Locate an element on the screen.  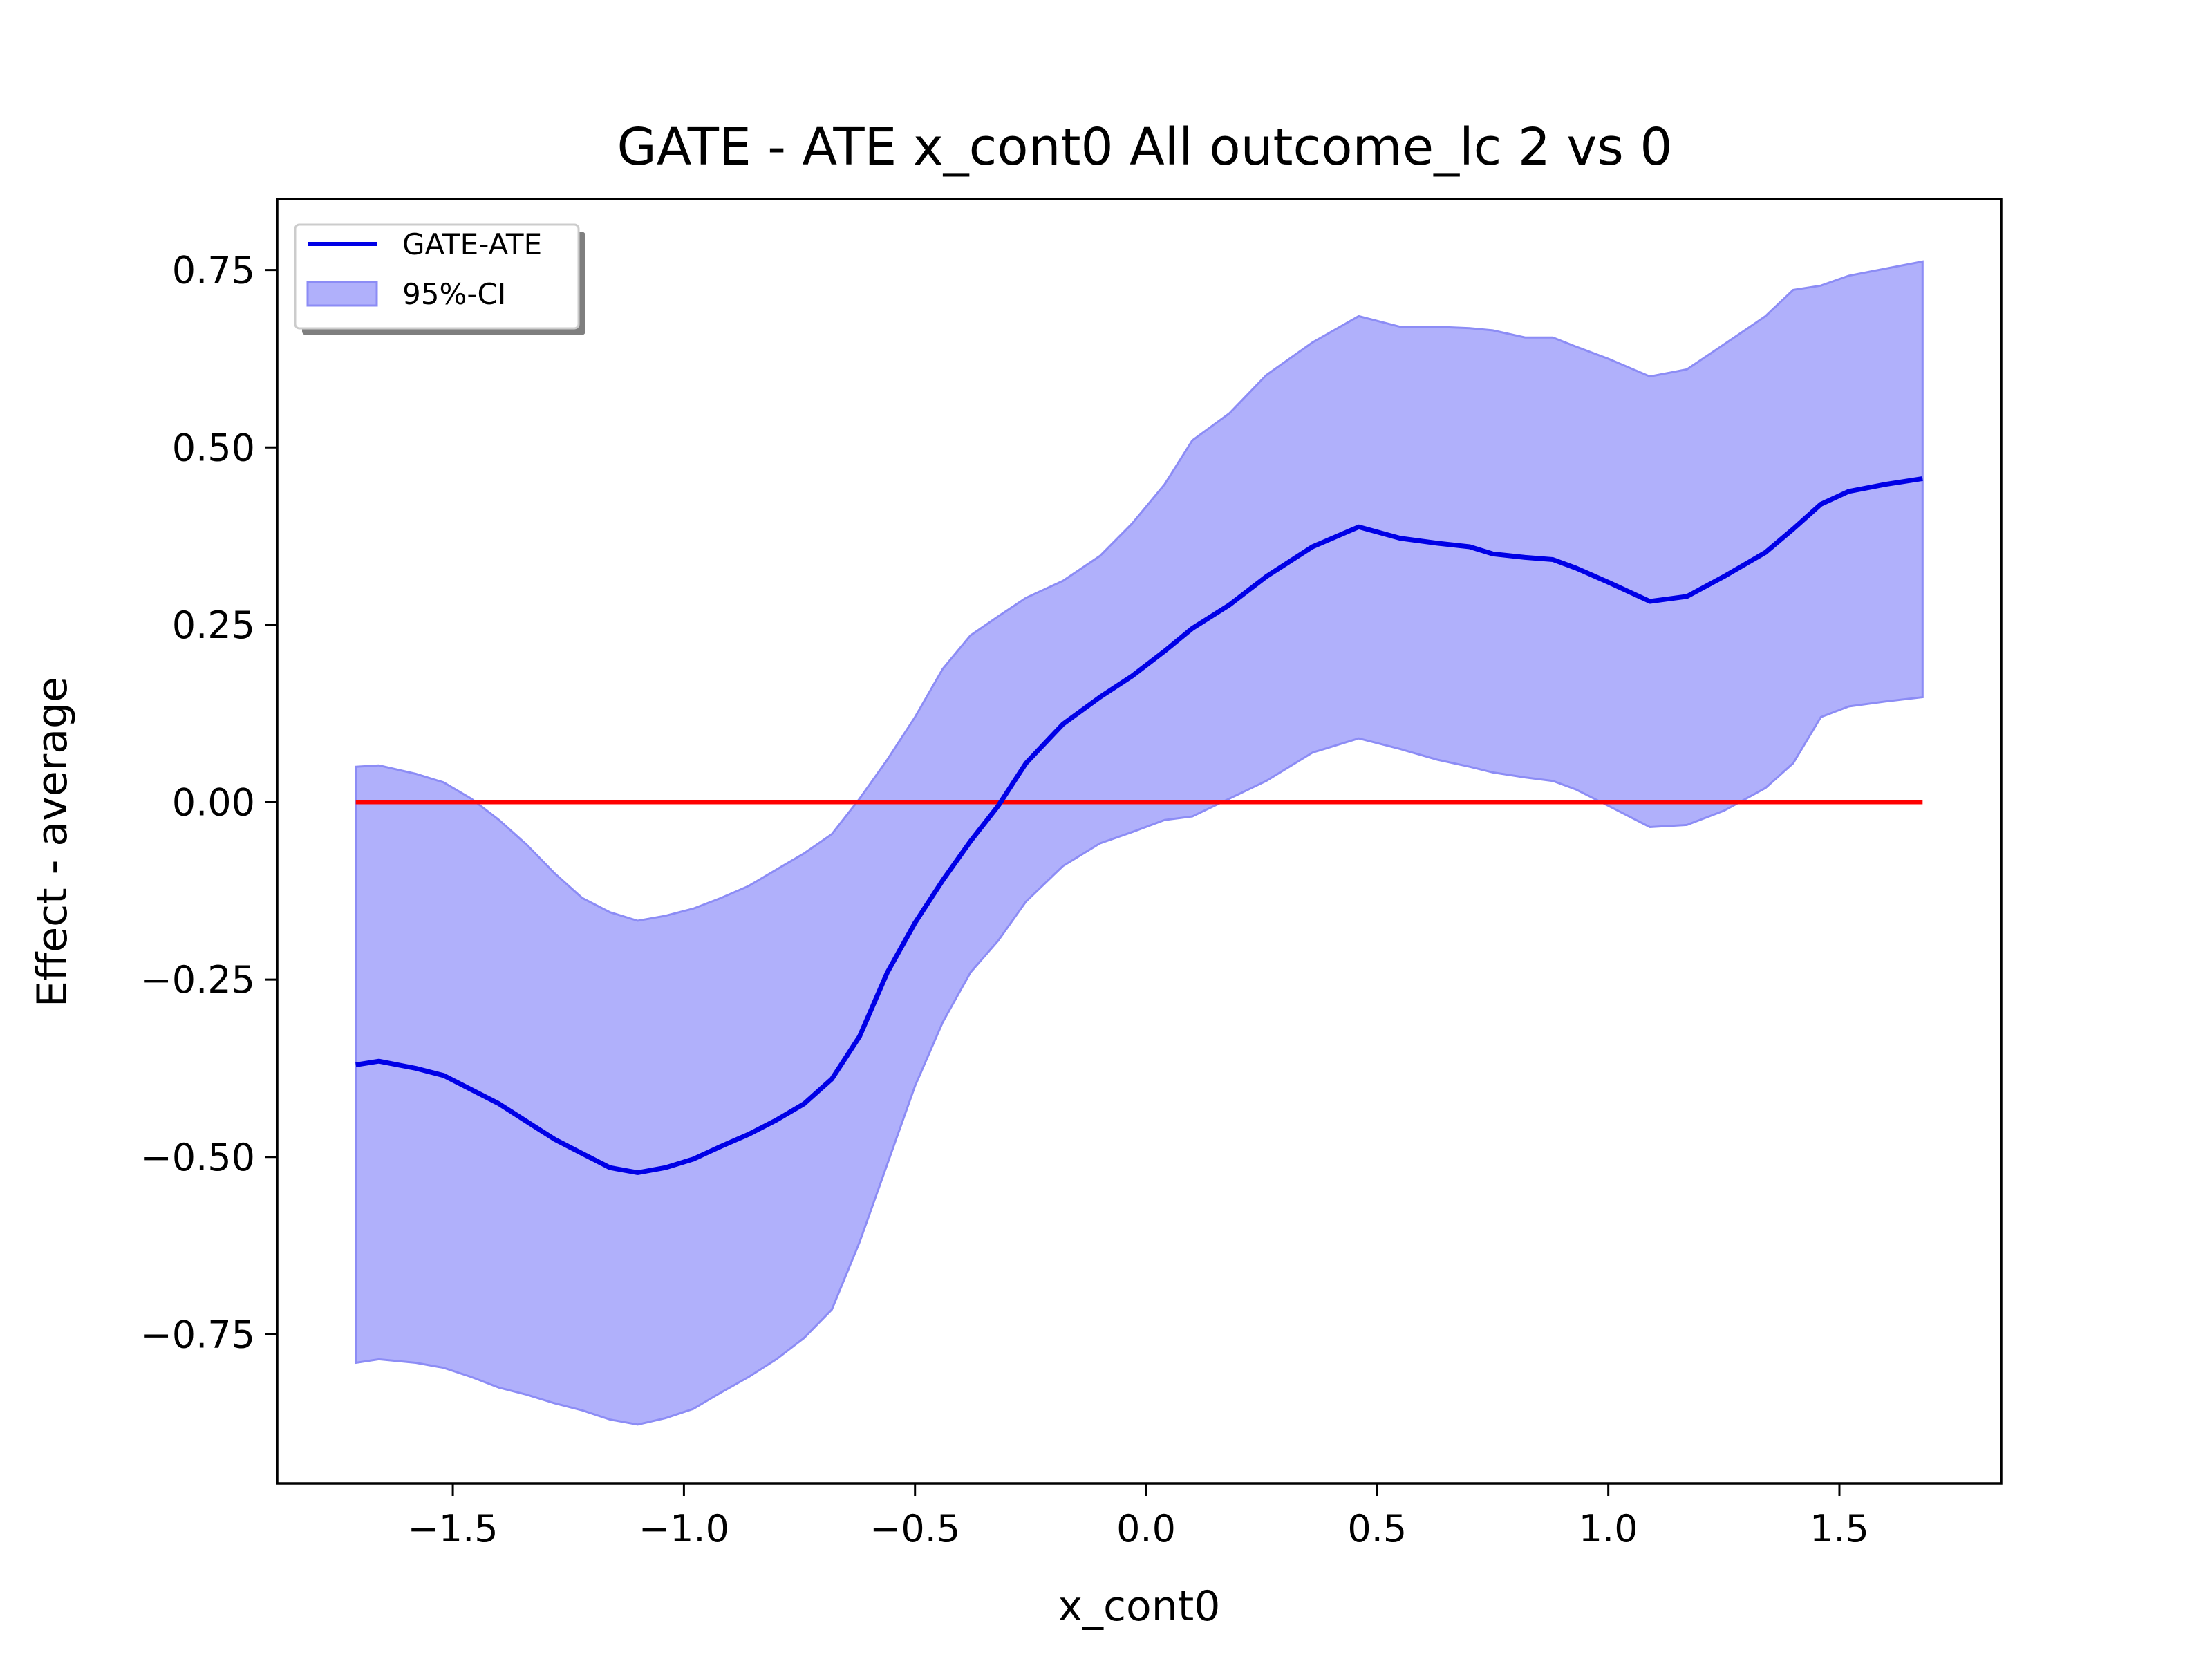
x-tick-label: 0.0 is located at coordinates (1146, 1529).